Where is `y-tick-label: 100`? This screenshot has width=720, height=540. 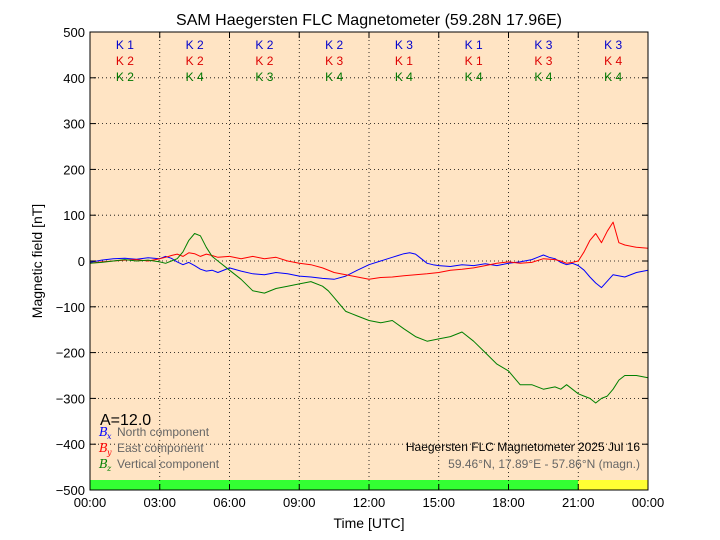 y-tick-label: 100 is located at coordinates (74, 215).